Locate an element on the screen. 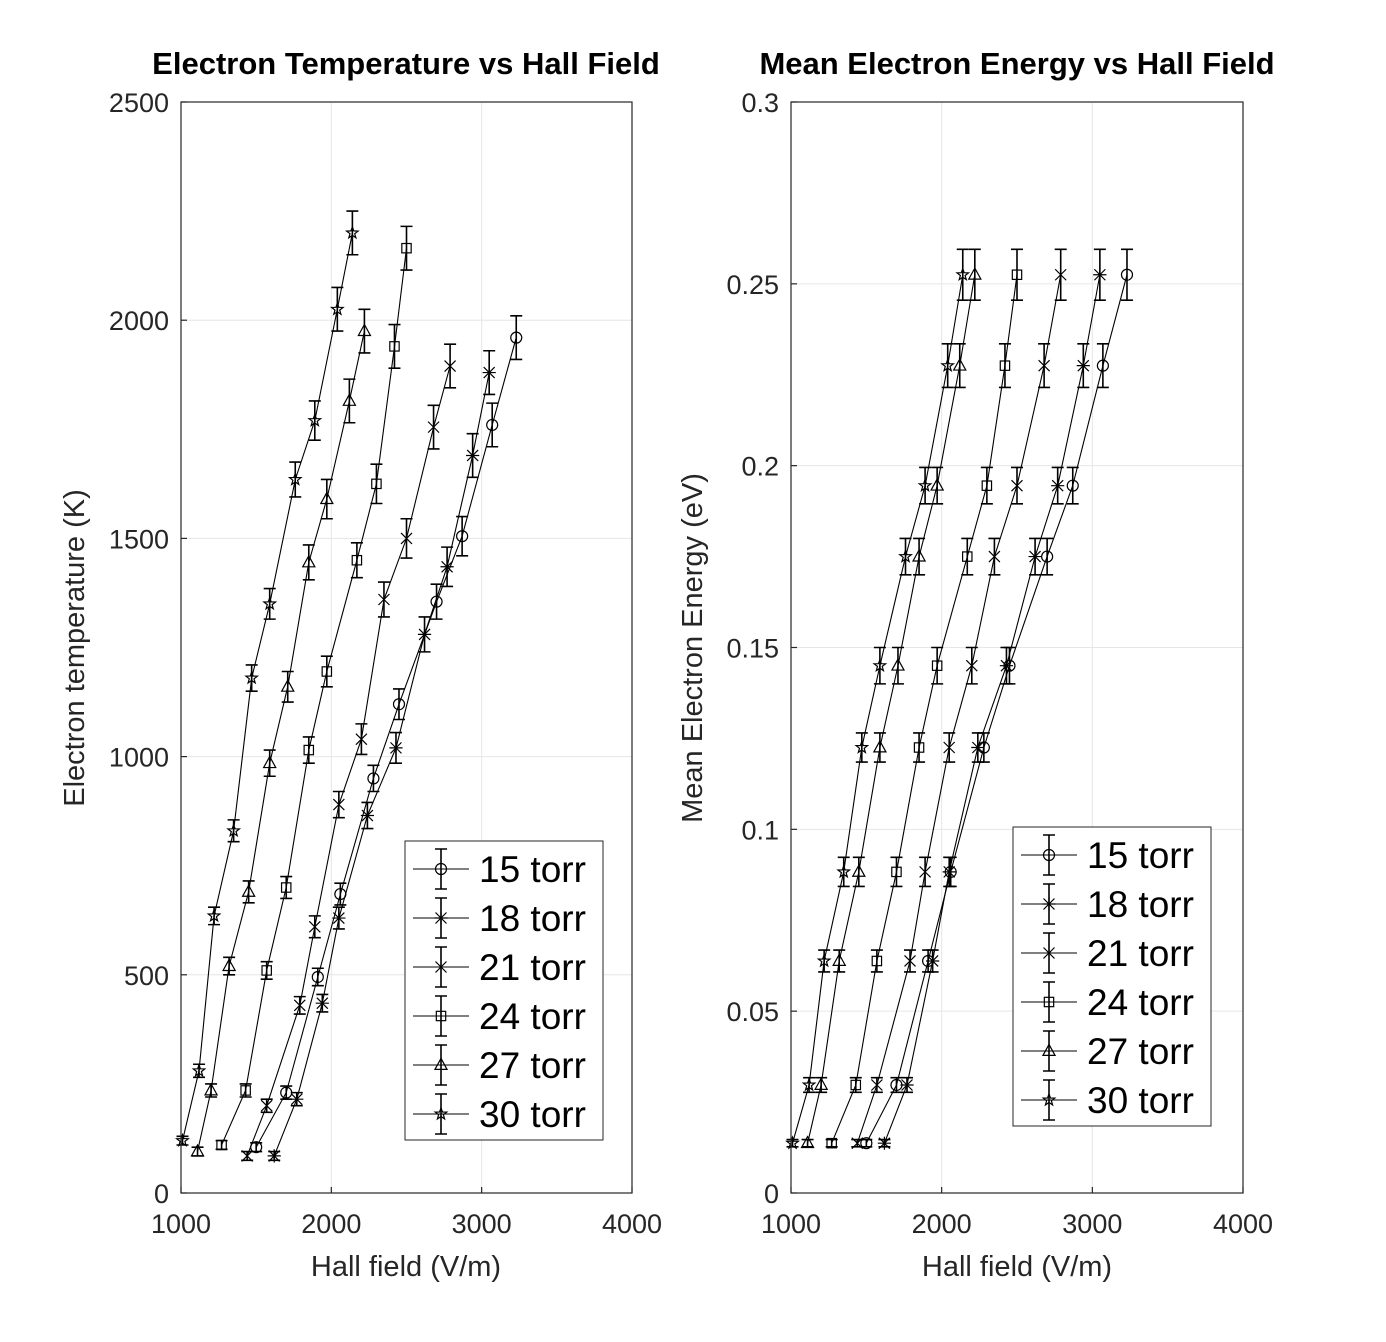 The image size is (1386, 1342). legend-label: 21 torr is located at coordinates (532, 967).